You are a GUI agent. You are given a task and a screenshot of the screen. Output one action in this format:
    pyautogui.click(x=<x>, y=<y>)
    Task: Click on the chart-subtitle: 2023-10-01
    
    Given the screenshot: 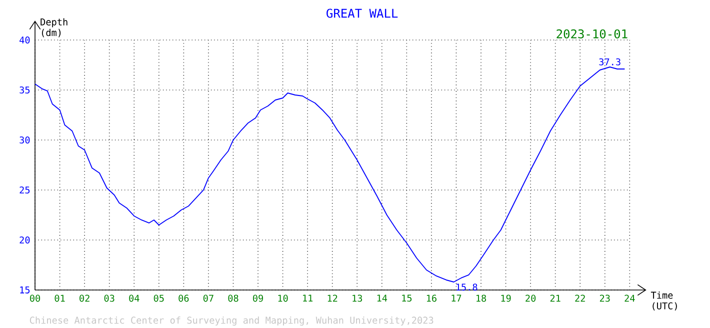 What is the action you would take?
    pyautogui.click(x=592, y=33)
    